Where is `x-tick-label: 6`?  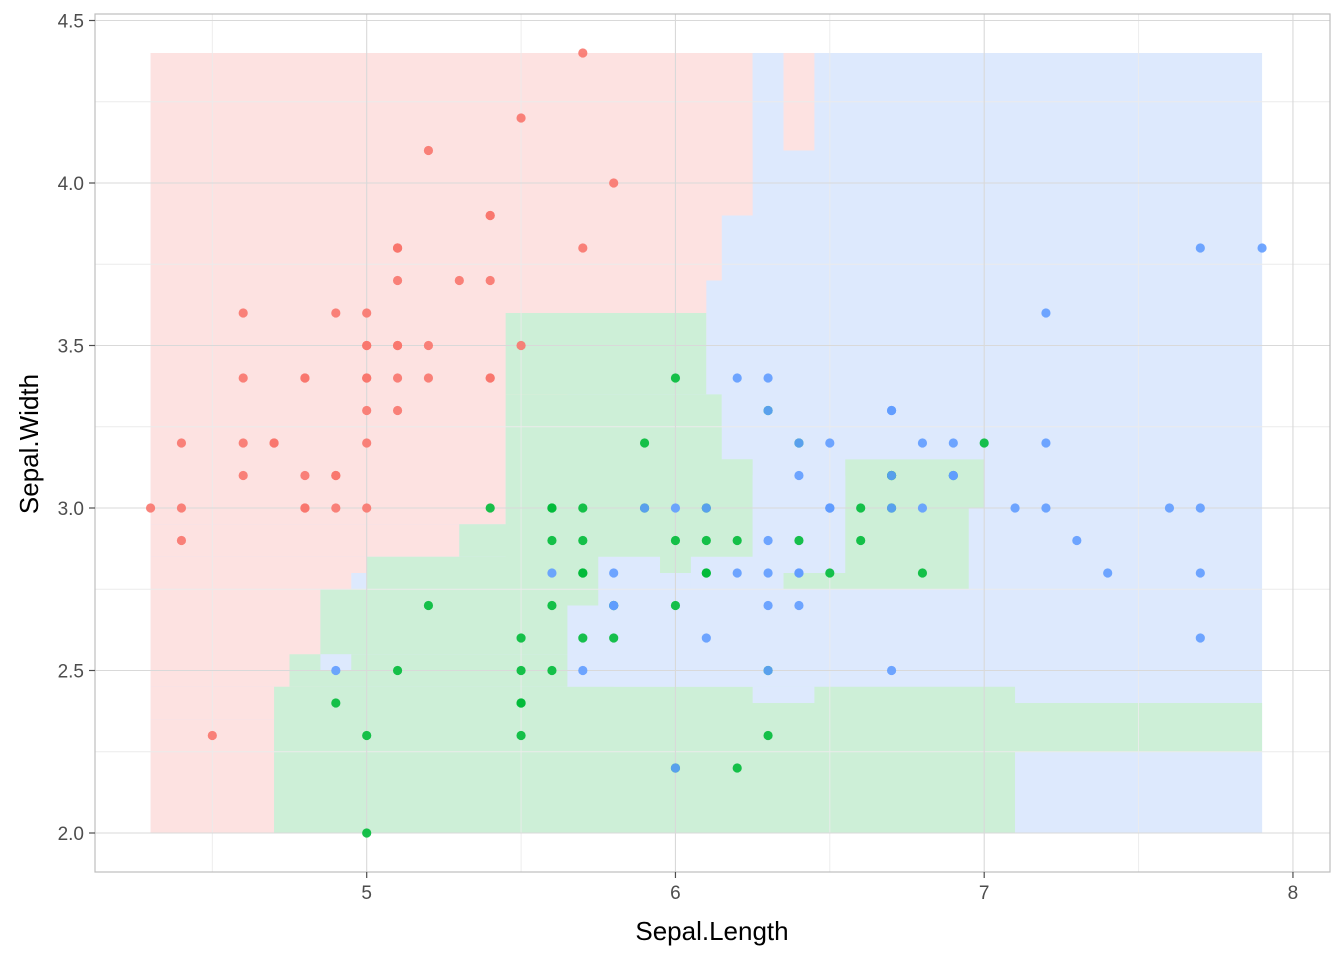 x-tick-label: 6 is located at coordinates (675, 893).